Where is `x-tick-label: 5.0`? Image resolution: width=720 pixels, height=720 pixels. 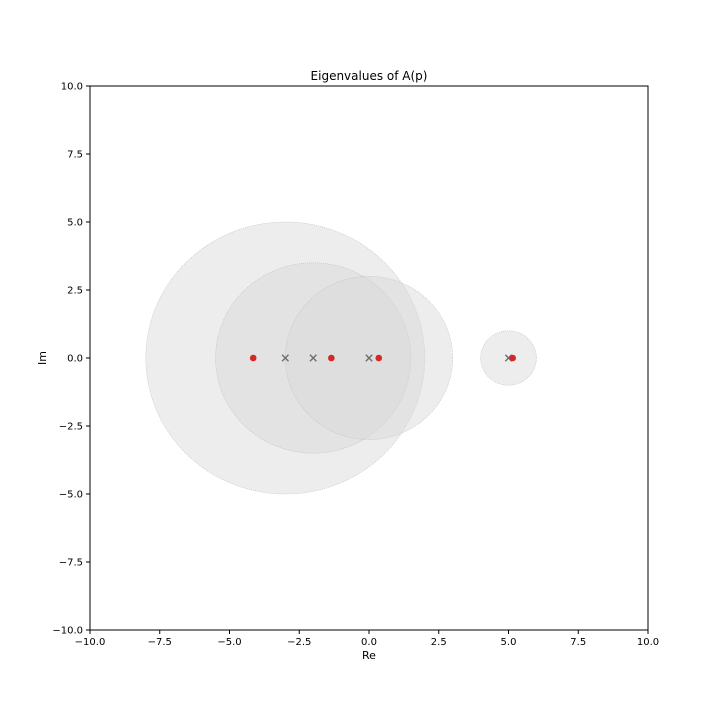 x-tick-label: 5.0 is located at coordinates (509, 642).